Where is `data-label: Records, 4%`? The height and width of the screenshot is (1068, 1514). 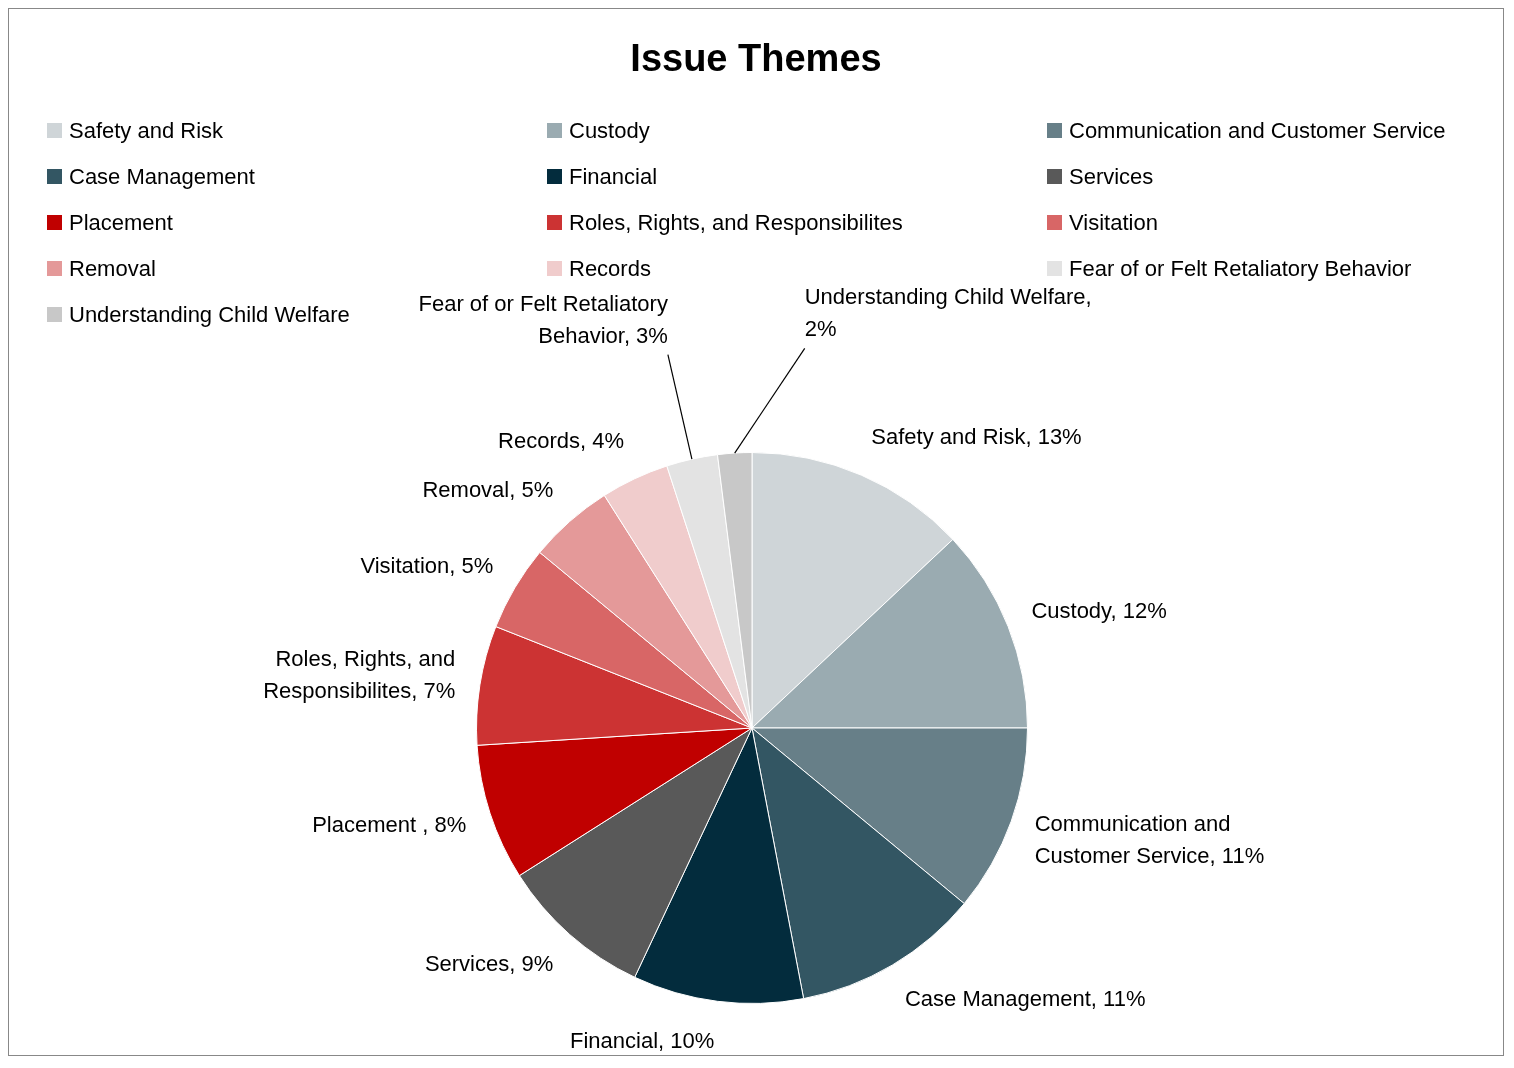
data-label: Records, 4% is located at coordinates (561, 440).